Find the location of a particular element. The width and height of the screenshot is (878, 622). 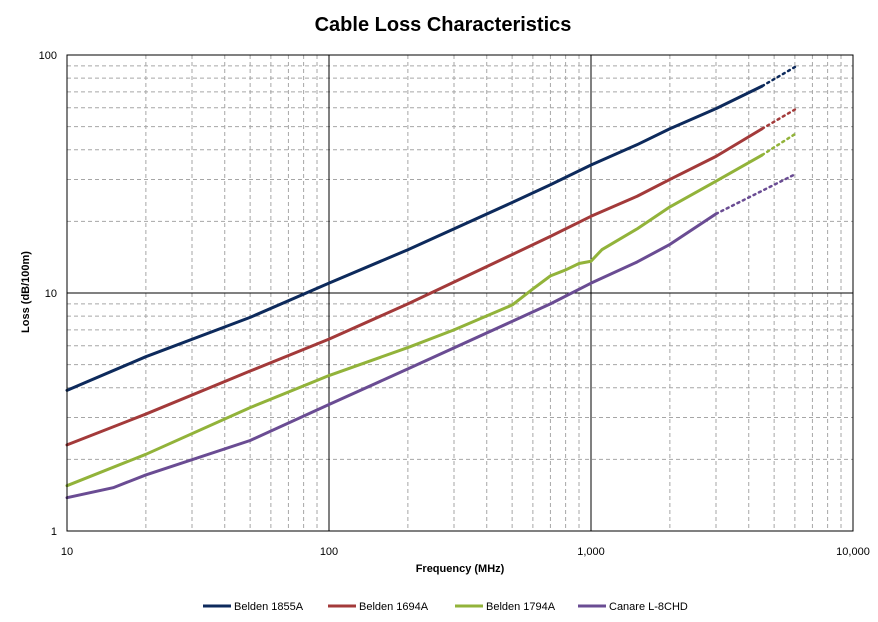

y-tick-label: 100 is located at coordinates (48, 56).